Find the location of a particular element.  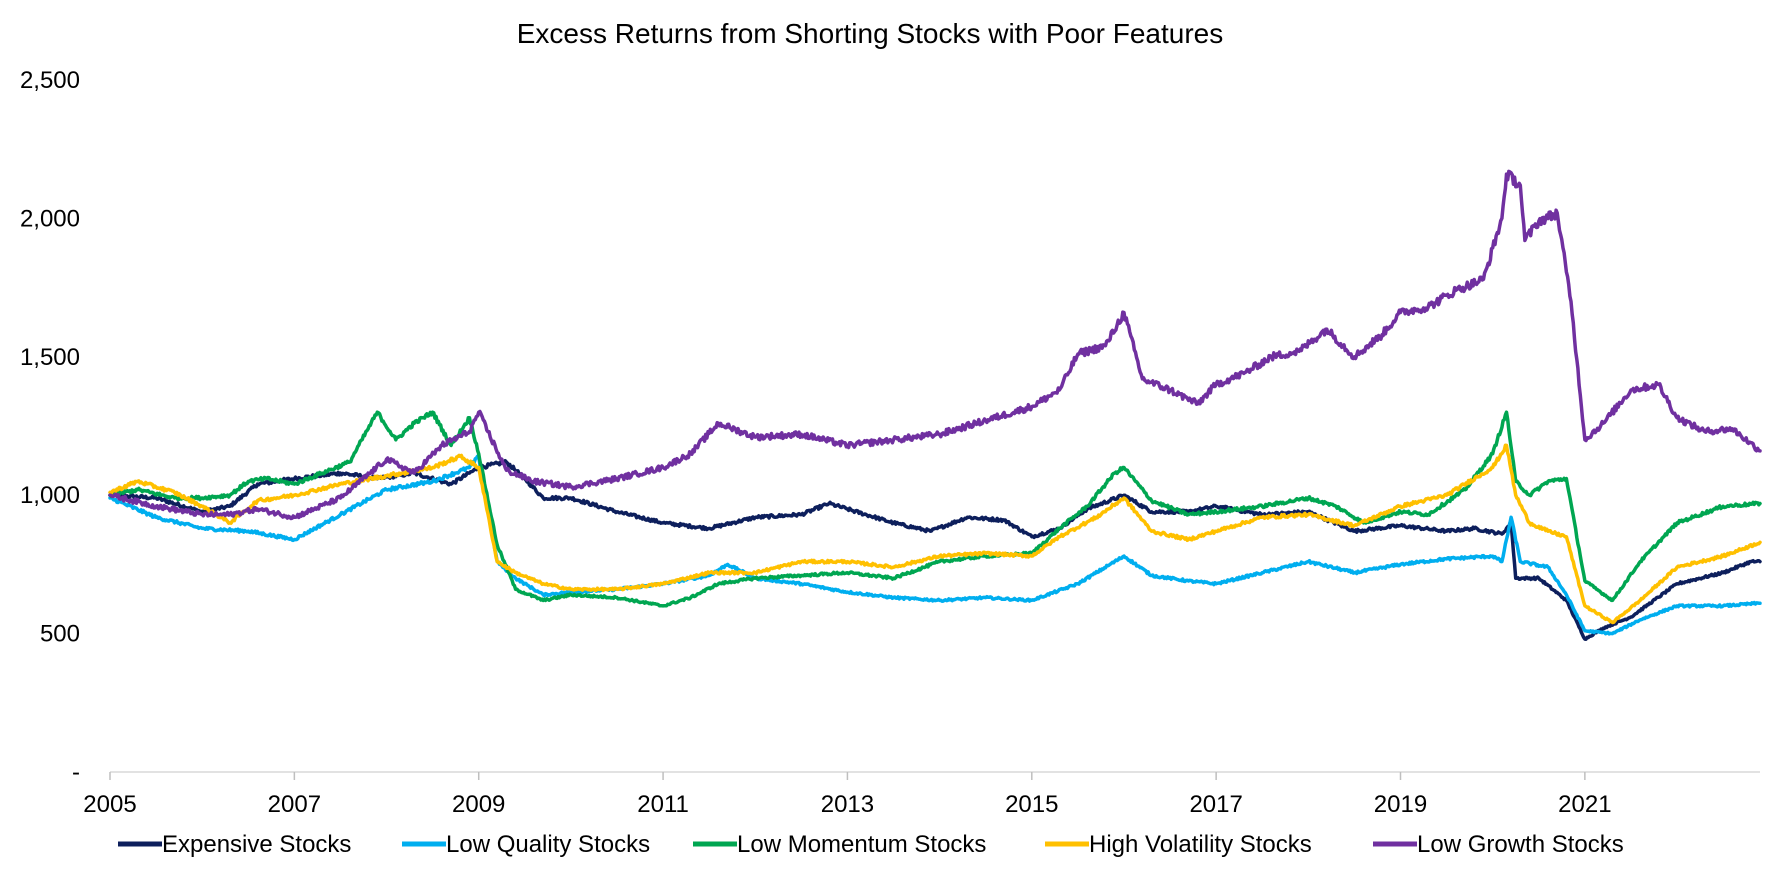

x-tick-label: 2013 is located at coordinates (847, 804).